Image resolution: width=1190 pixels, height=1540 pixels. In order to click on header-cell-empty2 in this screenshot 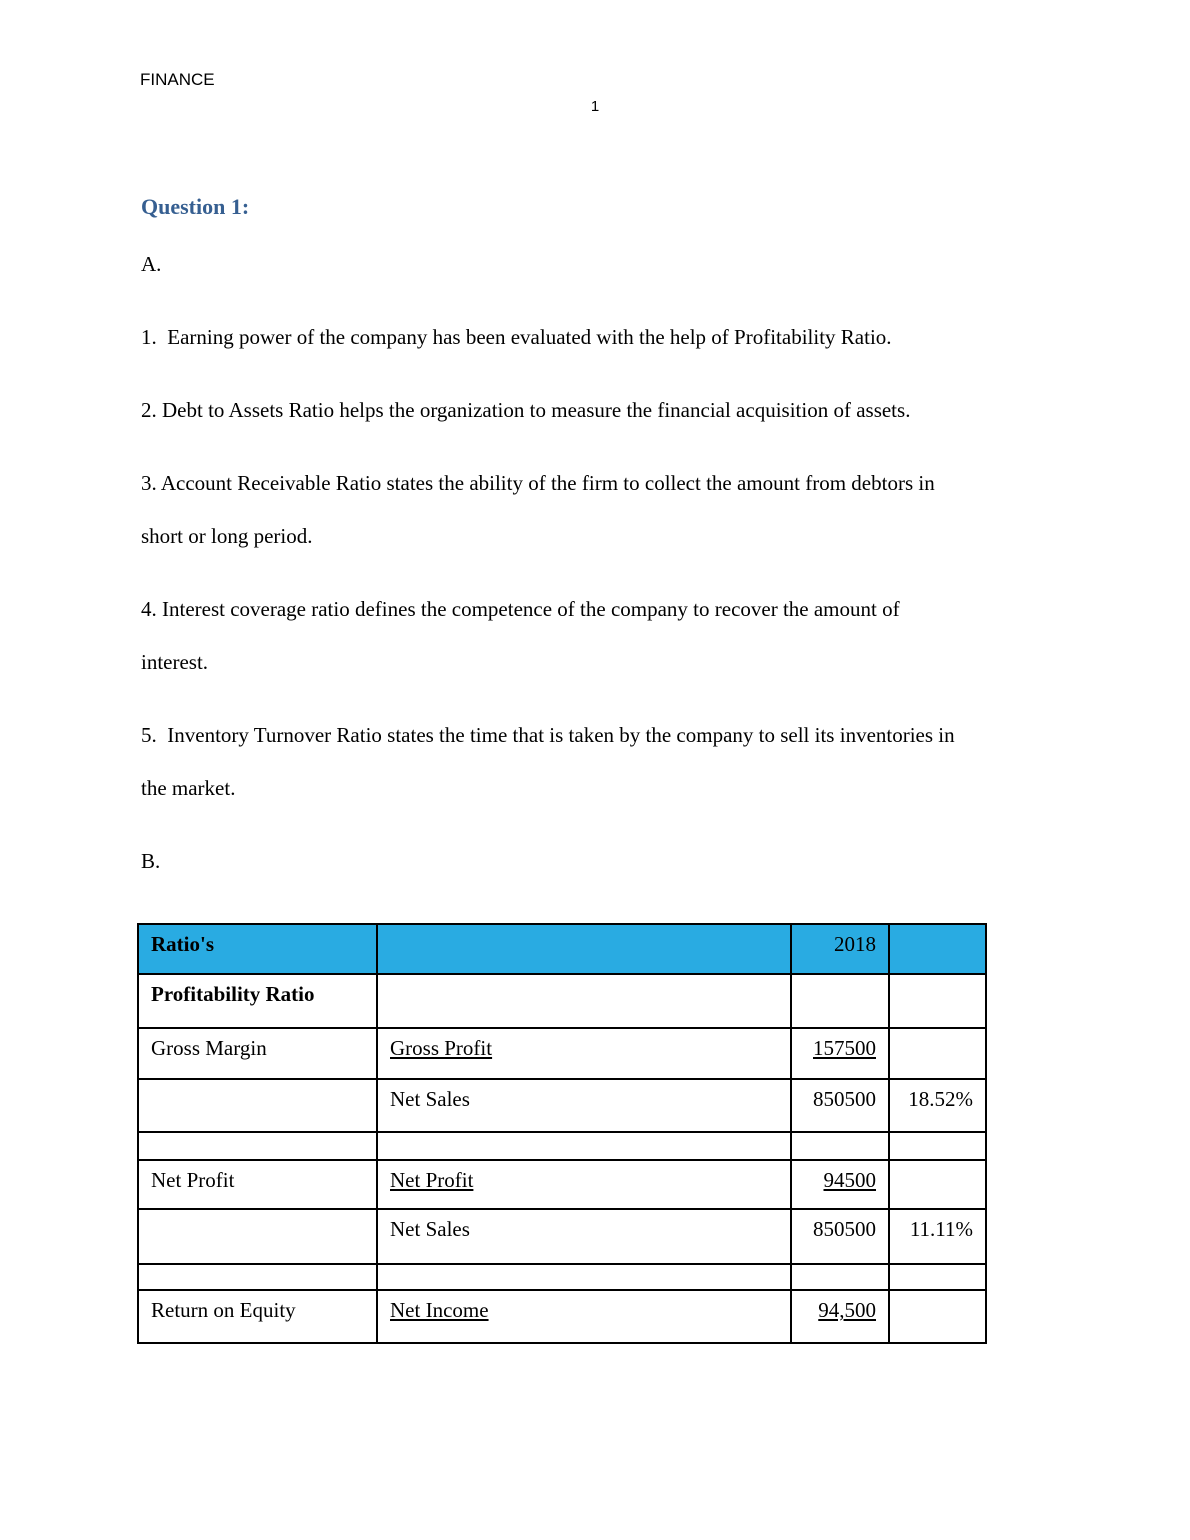, I will do `click(937, 949)`.